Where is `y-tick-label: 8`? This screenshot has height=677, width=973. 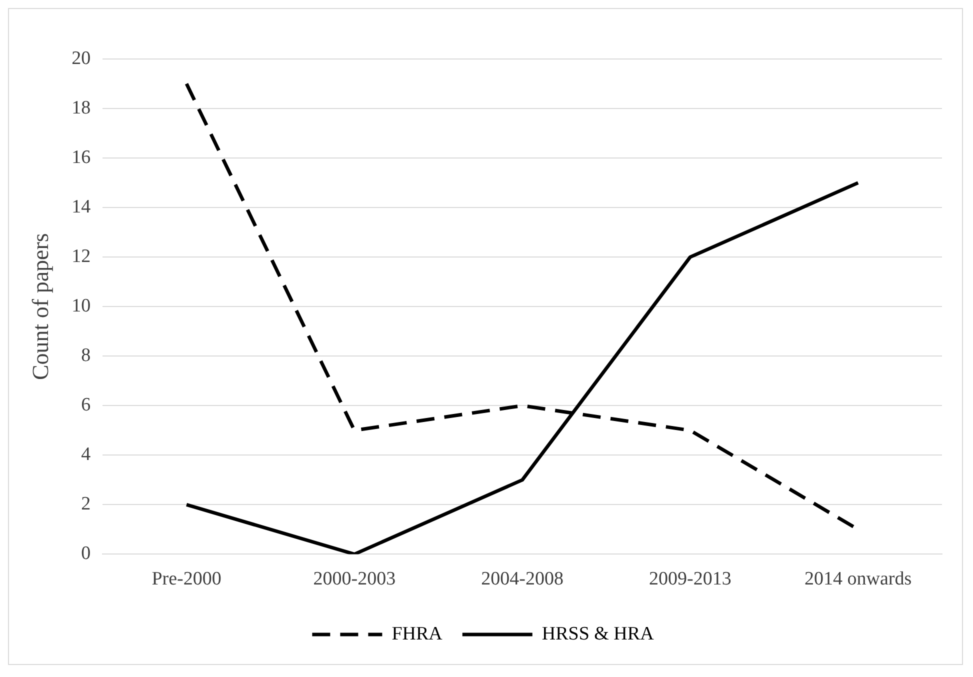
y-tick-label: 8 is located at coordinates (86, 355).